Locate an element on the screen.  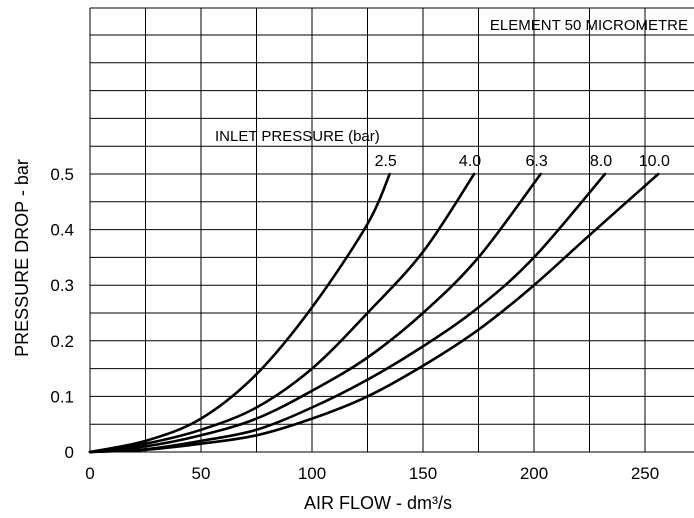
curve-label-4-0: 4.0 is located at coordinates (470, 161).